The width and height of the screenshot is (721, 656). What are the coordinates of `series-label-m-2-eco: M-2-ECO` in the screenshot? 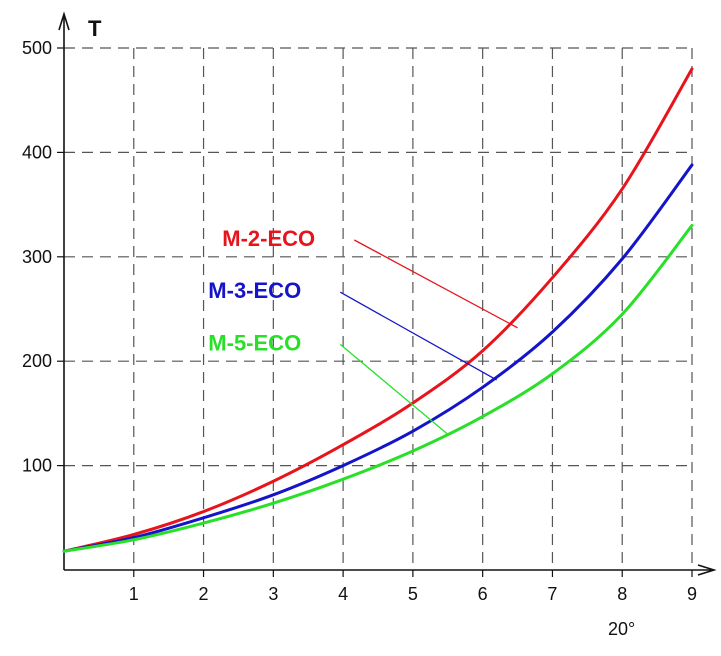 It's located at (268, 238).